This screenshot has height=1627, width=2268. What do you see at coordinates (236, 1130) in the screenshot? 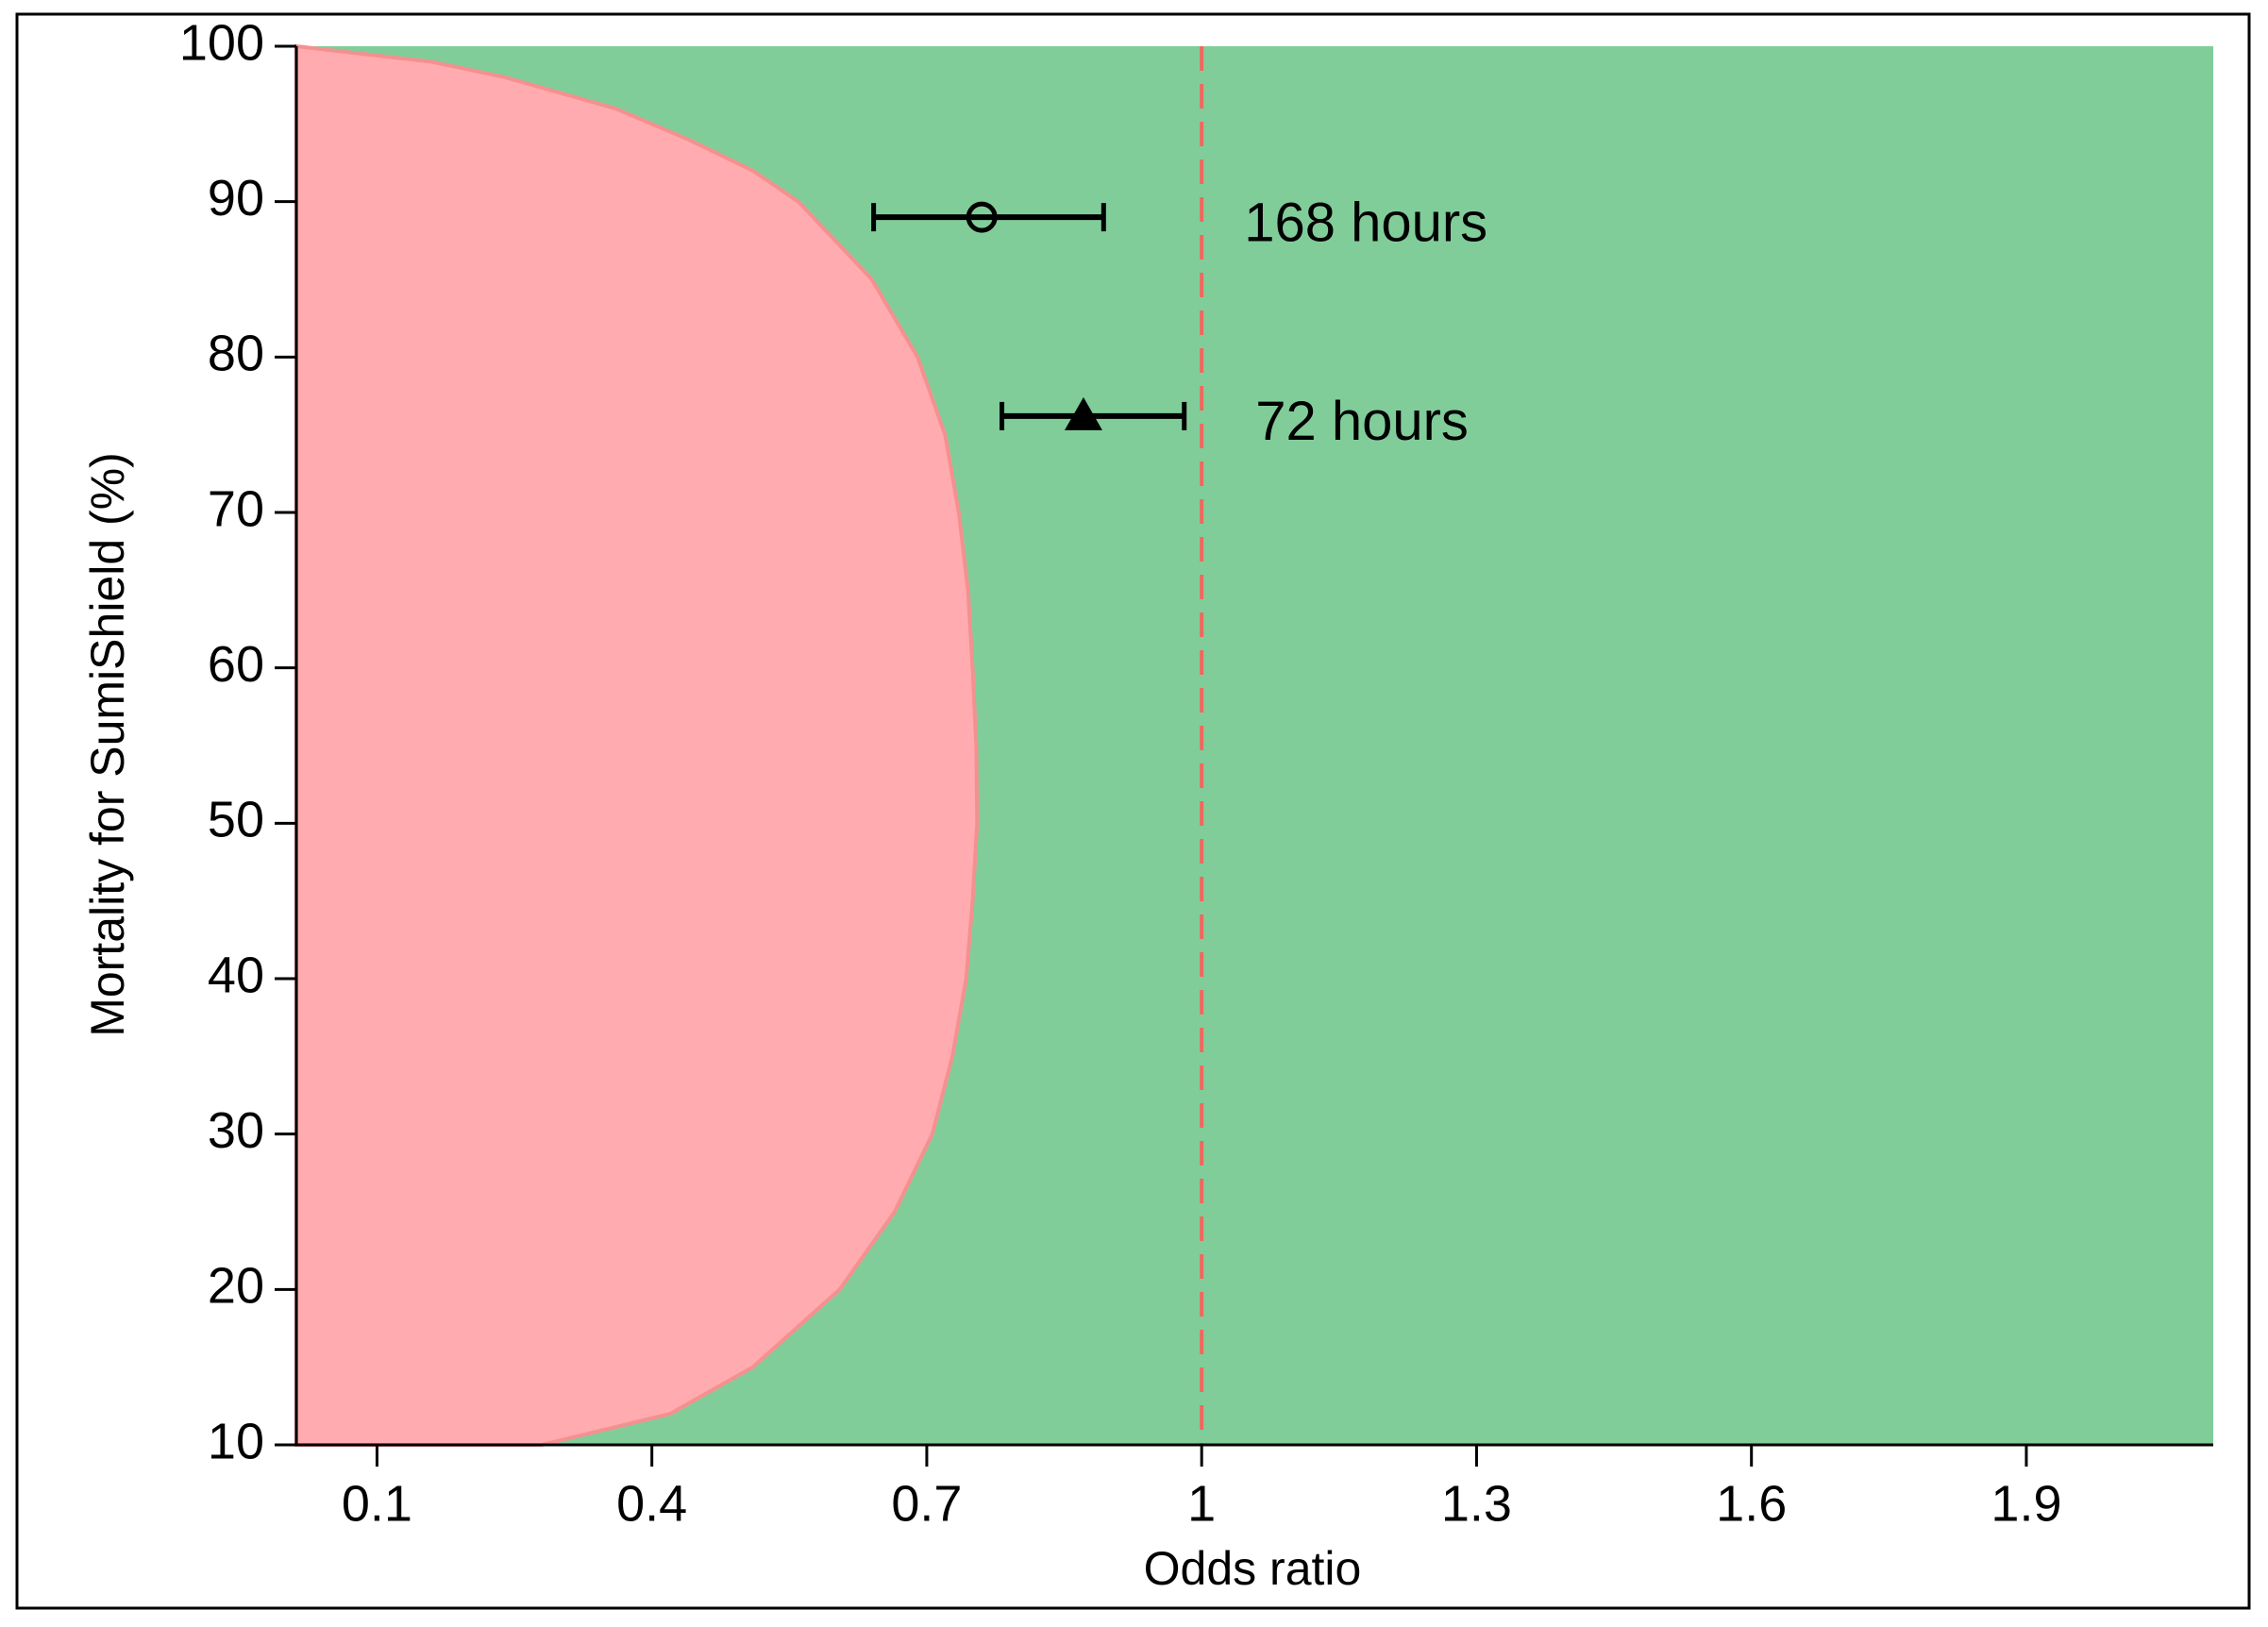
I see `y-tick-label: 30` at bounding box center [236, 1130].